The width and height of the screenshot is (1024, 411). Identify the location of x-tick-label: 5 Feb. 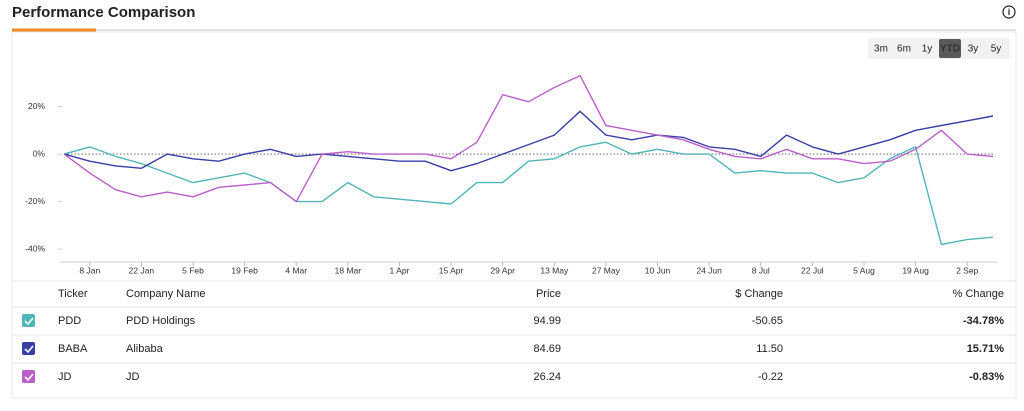
(193, 270).